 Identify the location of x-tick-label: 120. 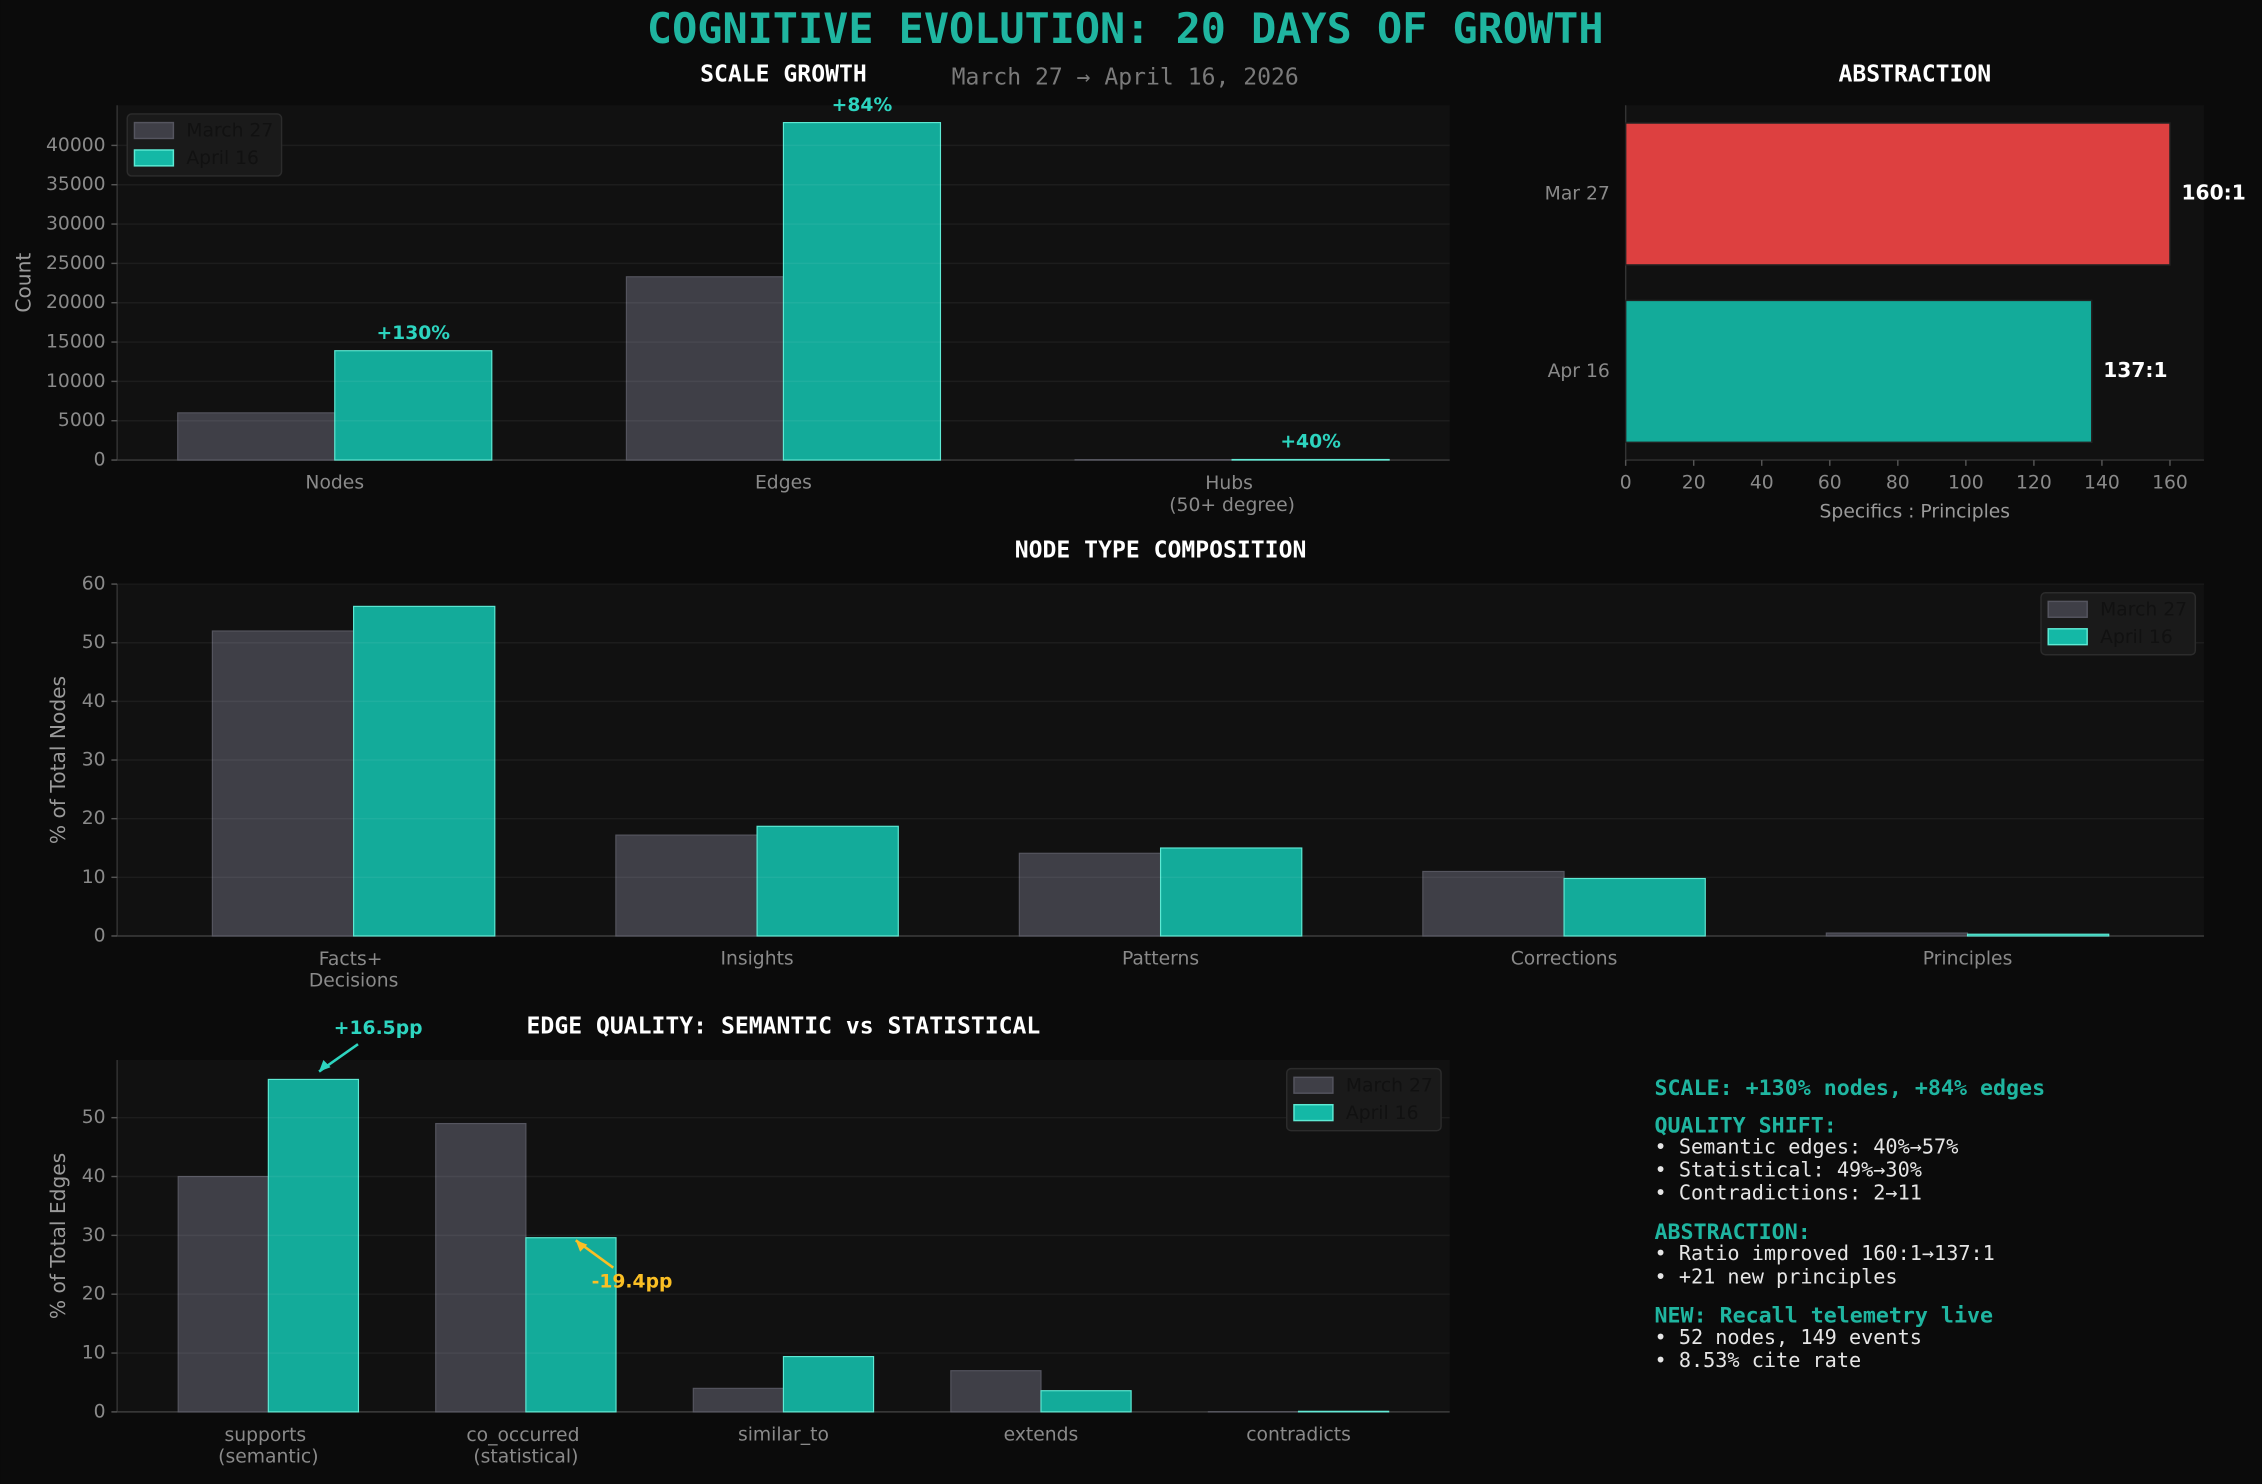
(2034, 483).